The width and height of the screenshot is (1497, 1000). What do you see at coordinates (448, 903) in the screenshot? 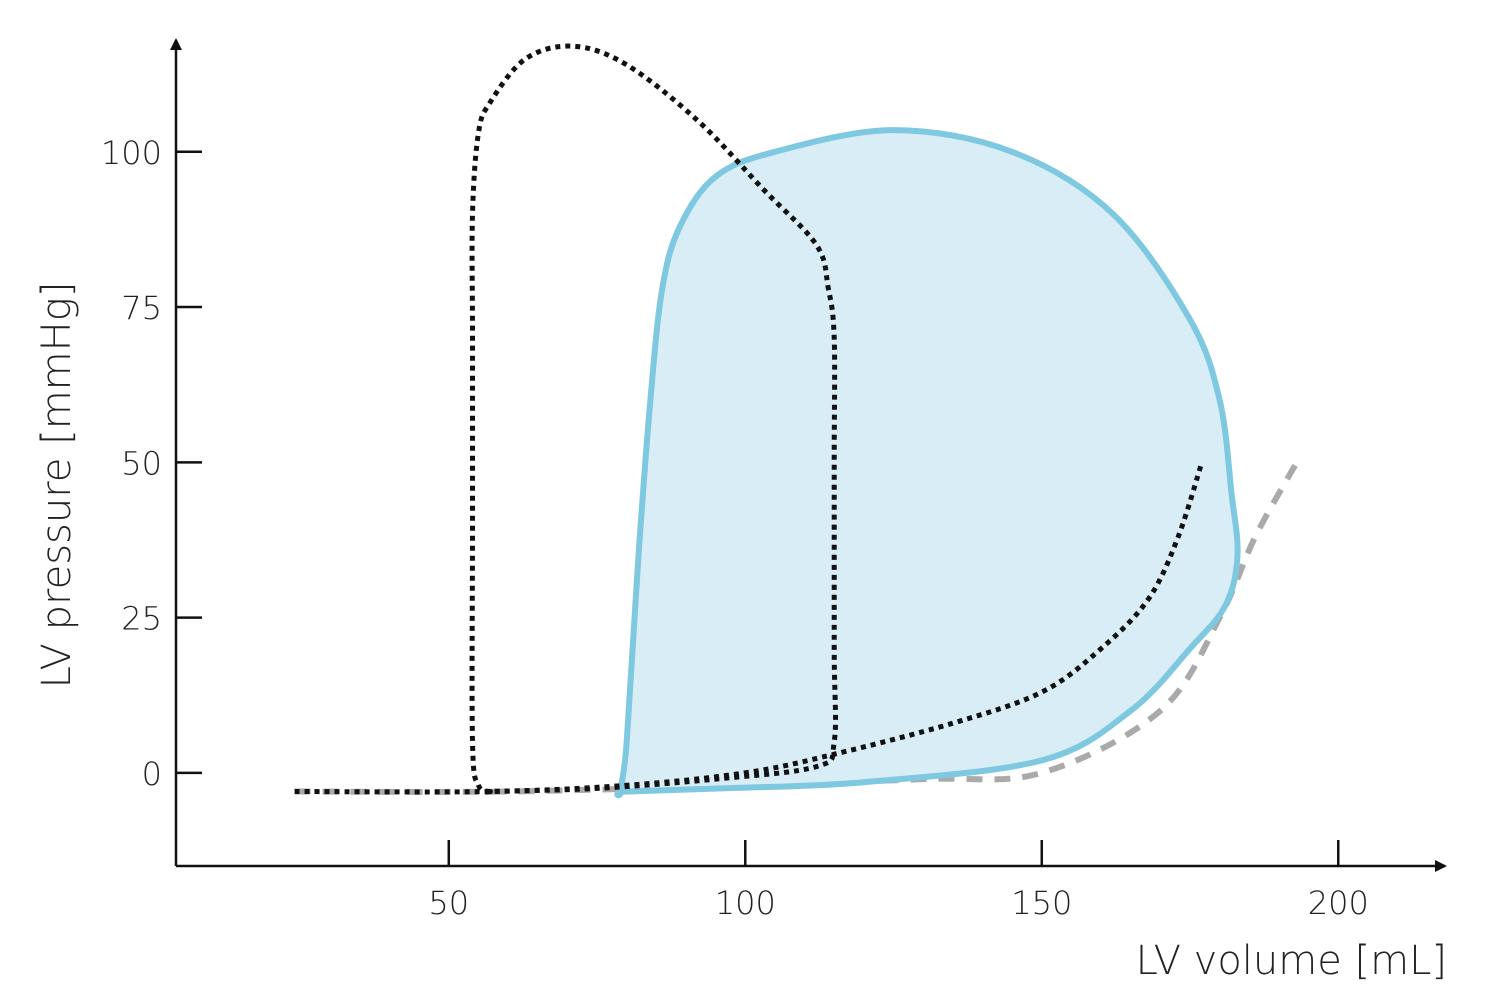
I see `x-tick-label: 50` at bounding box center [448, 903].